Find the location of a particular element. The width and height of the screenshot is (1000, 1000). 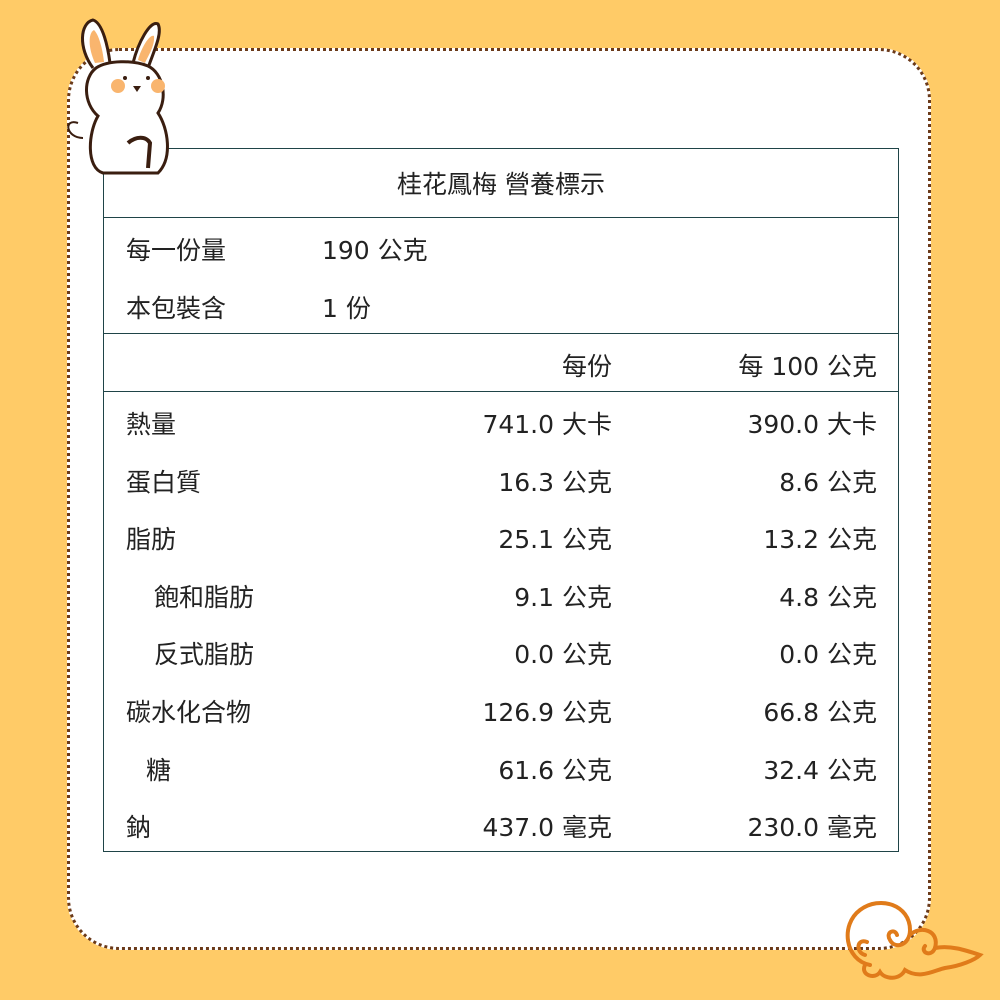

column-header: 每份 每 100 公克 is located at coordinates (501, 363).